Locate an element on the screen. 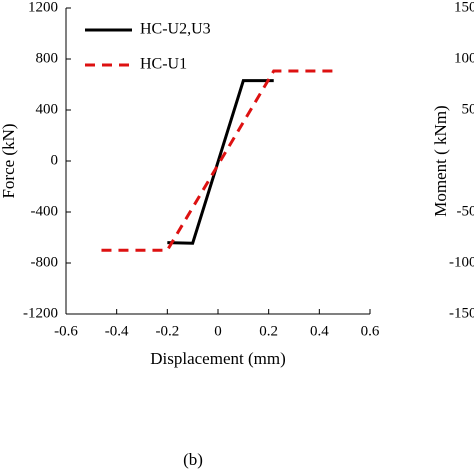 Image resolution: width=474 pixels, height=474 pixels. x-axis-title: Displacement (mm) is located at coordinates (218, 358).